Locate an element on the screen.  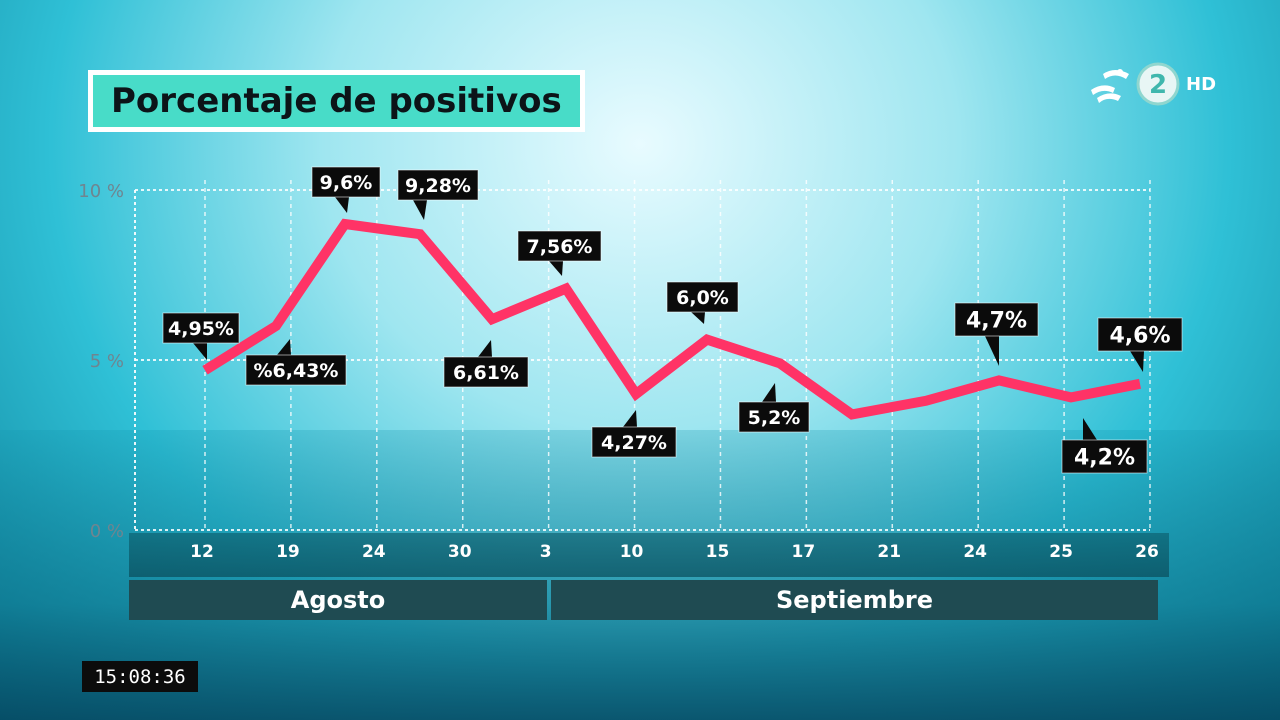
x-tick-label: 25 is located at coordinates (1061, 552).